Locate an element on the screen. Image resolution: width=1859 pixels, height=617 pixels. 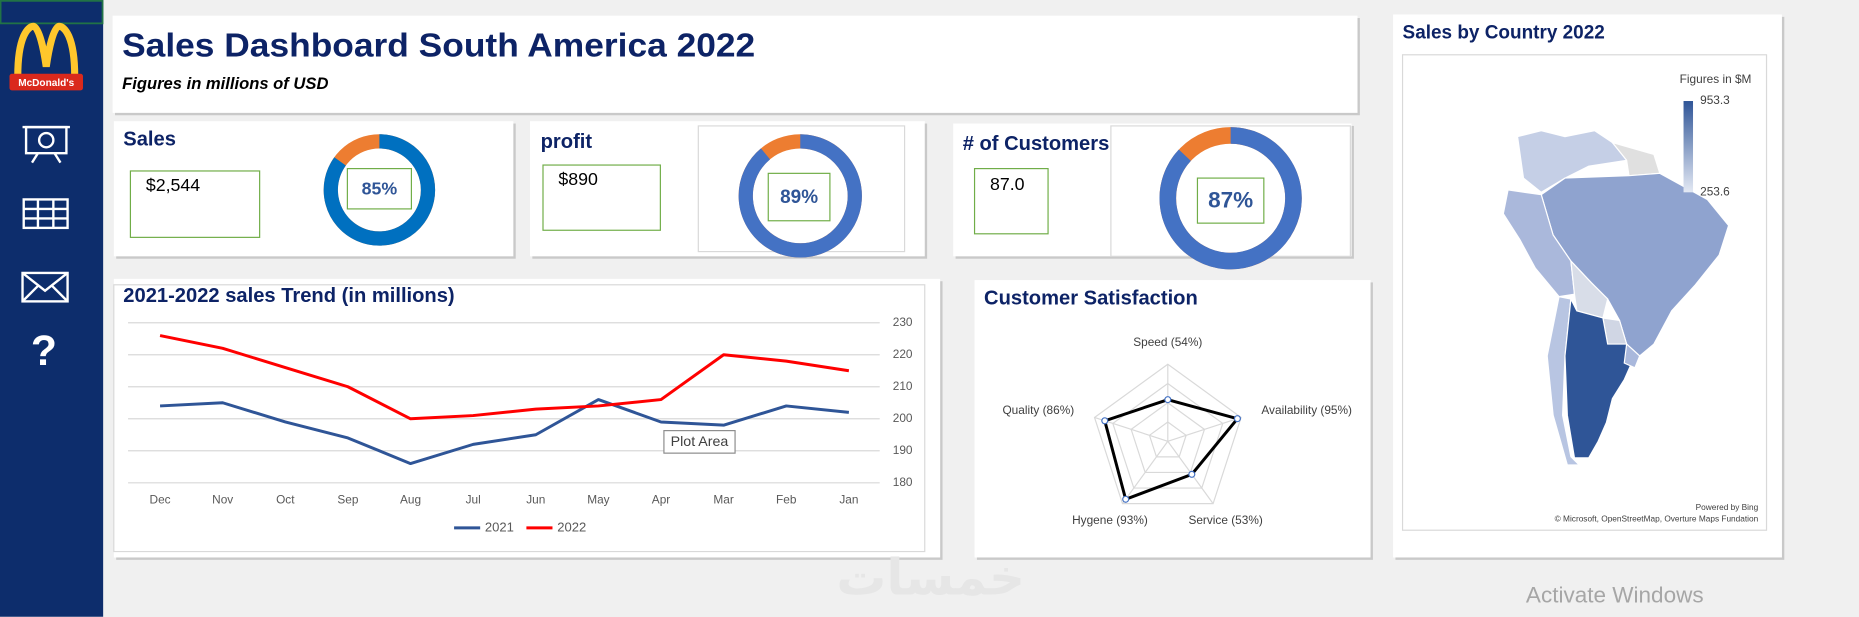
tooltip-box is located at coordinates (699, 442).